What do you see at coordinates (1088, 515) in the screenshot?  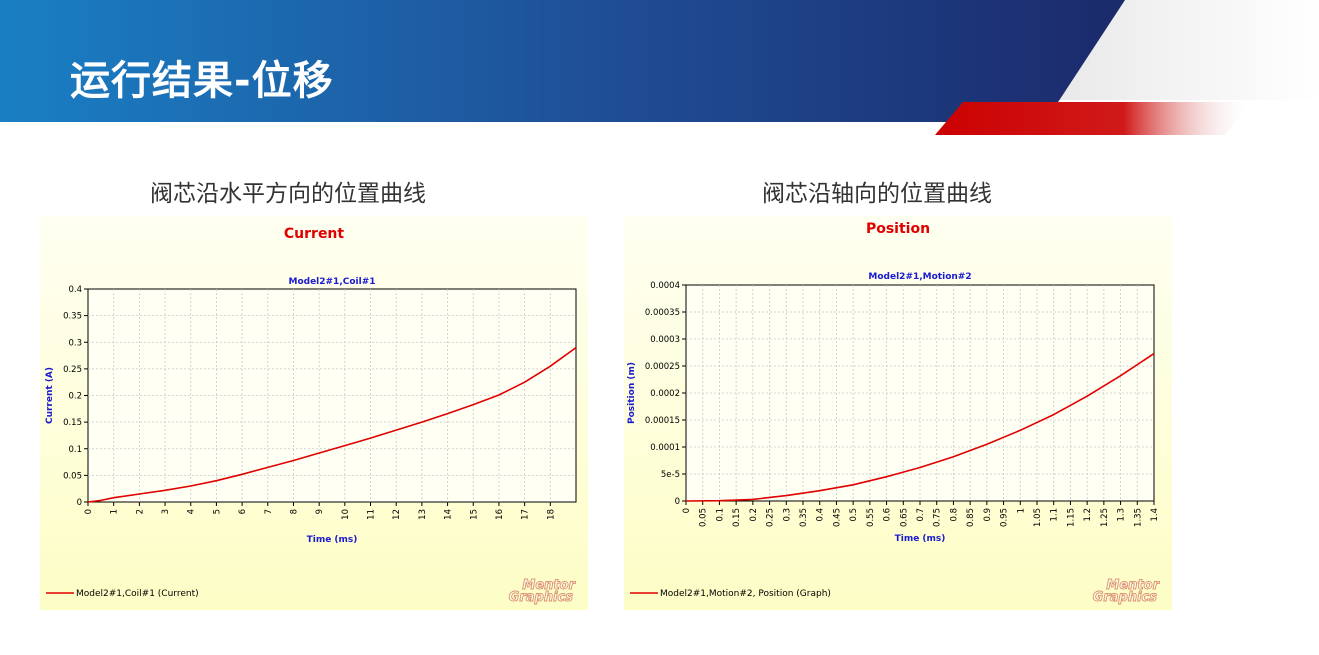 I see `x-tick-label: 1.2` at bounding box center [1088, 515].